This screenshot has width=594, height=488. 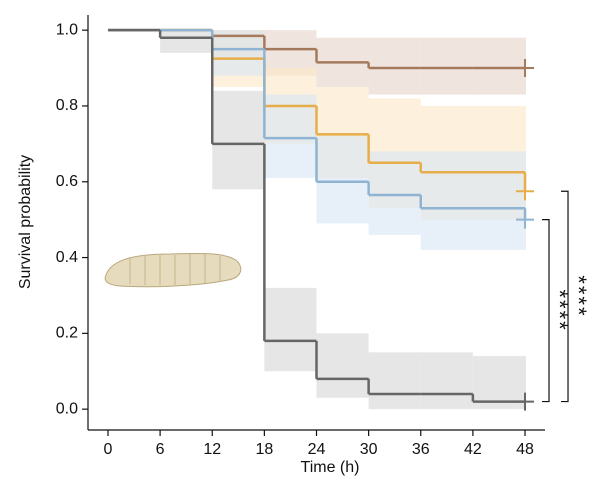 What do you see at coordinates (67, 333) in the screenshot?
I see `y-tick-label: 0.2` at bounding box center [67, 333].